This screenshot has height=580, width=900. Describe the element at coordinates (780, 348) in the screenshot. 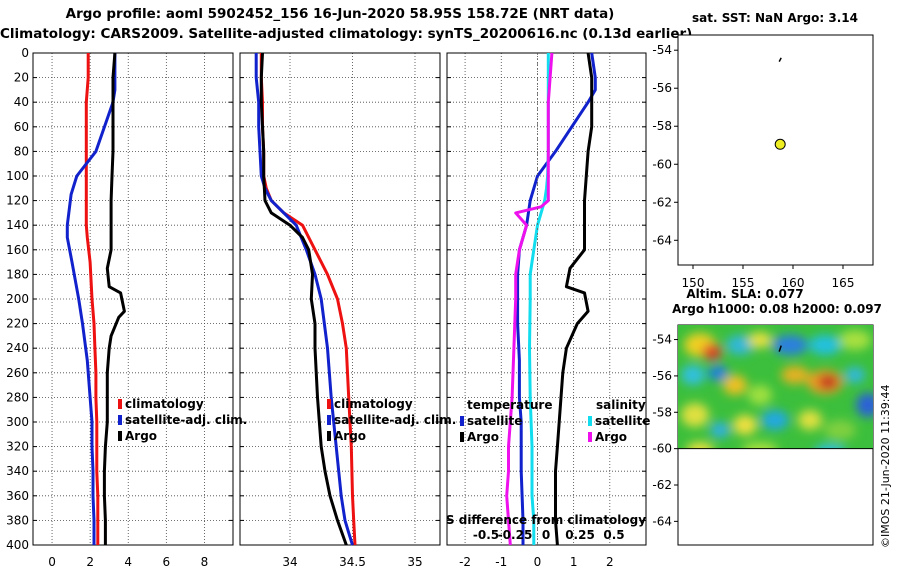

I see `argo-marker` at that location.